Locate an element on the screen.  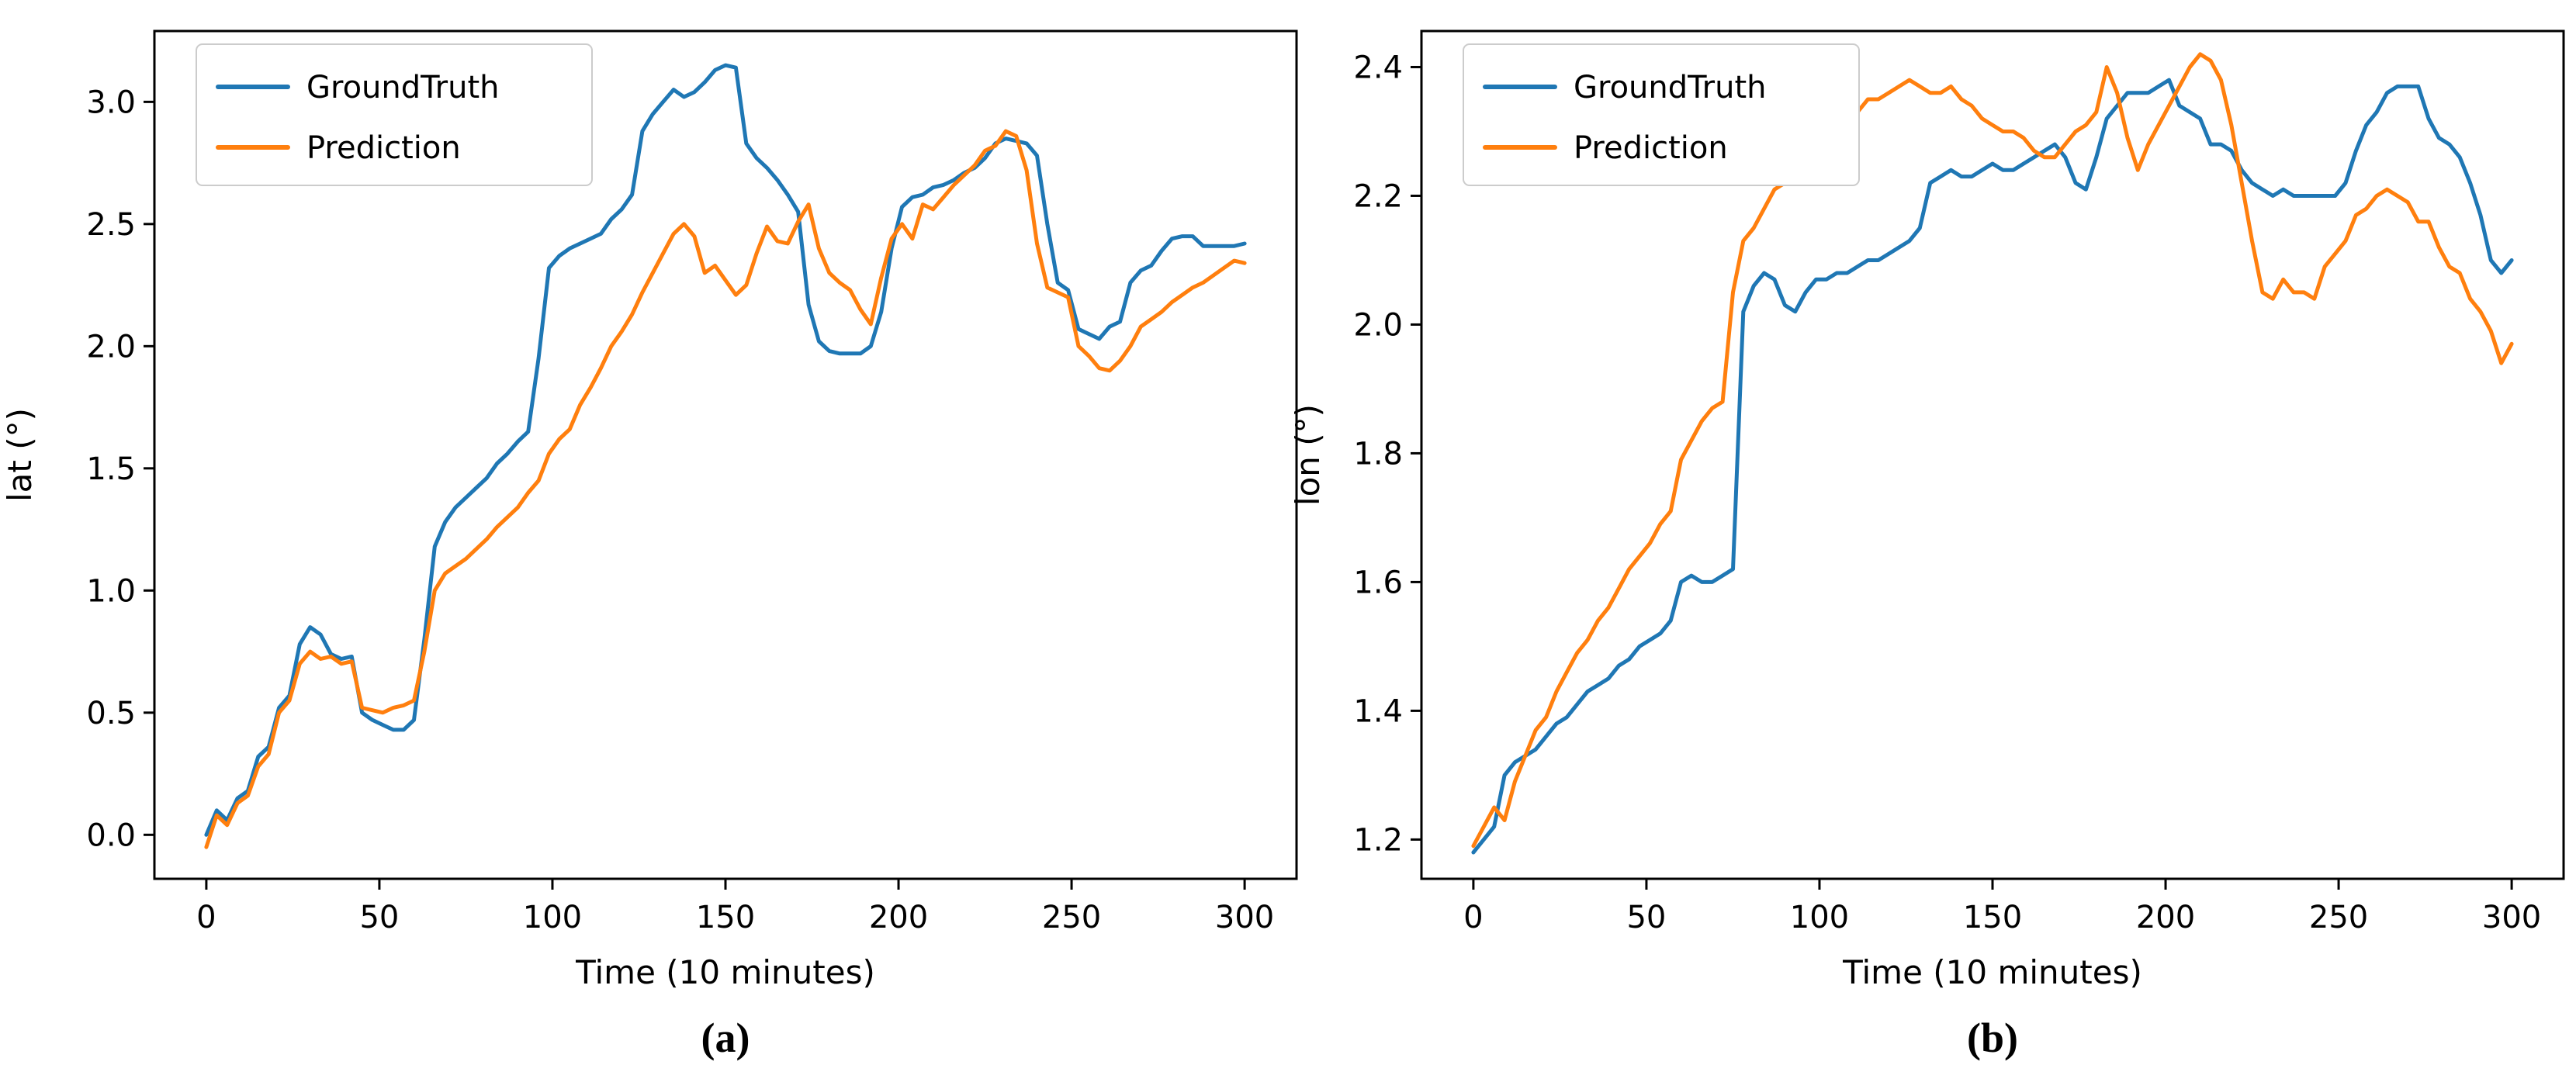
y-tick-label: 1.0 is located at coordinates (111, 591).